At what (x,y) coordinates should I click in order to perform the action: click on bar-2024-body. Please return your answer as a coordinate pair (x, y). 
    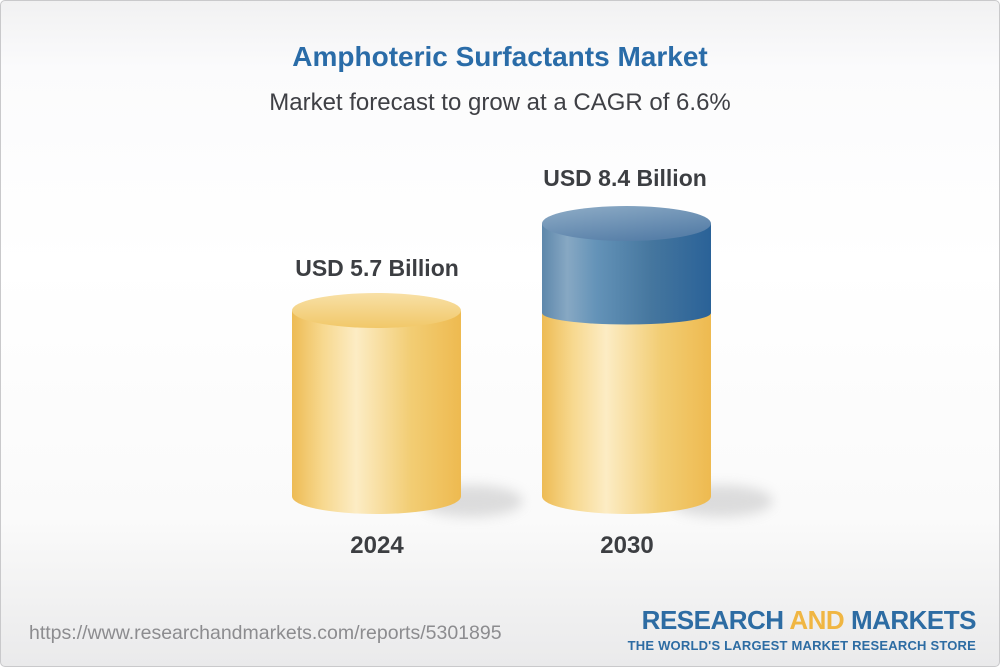
    Looking at the image, I should click on (376, 412).